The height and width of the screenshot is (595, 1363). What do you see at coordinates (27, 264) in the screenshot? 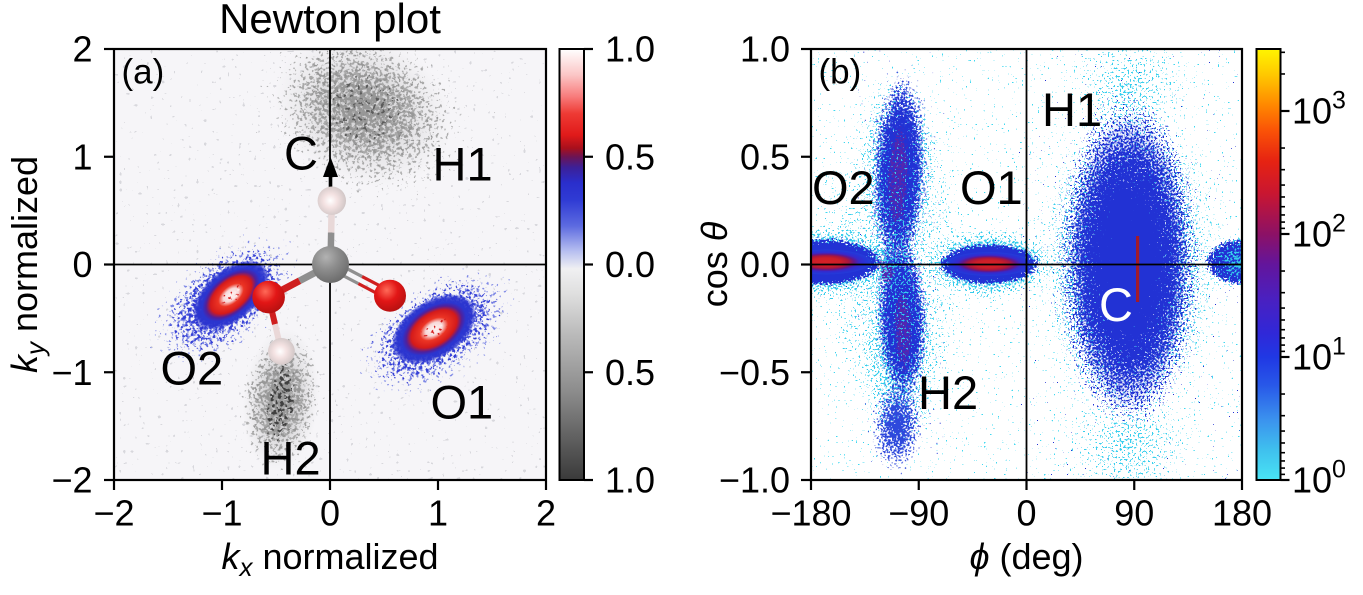
I see `svg-text: ky normalized` at bounding box center [27, 264].